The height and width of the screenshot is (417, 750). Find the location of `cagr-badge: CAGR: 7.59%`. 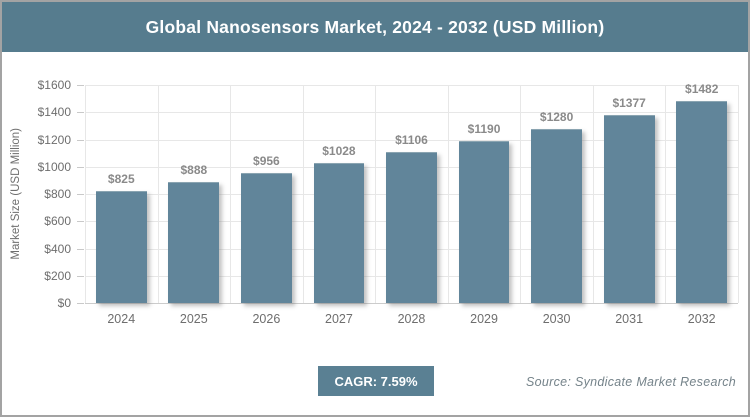

cagr-badge: CAGR: 7.59% is located at coordinates (376, 381).